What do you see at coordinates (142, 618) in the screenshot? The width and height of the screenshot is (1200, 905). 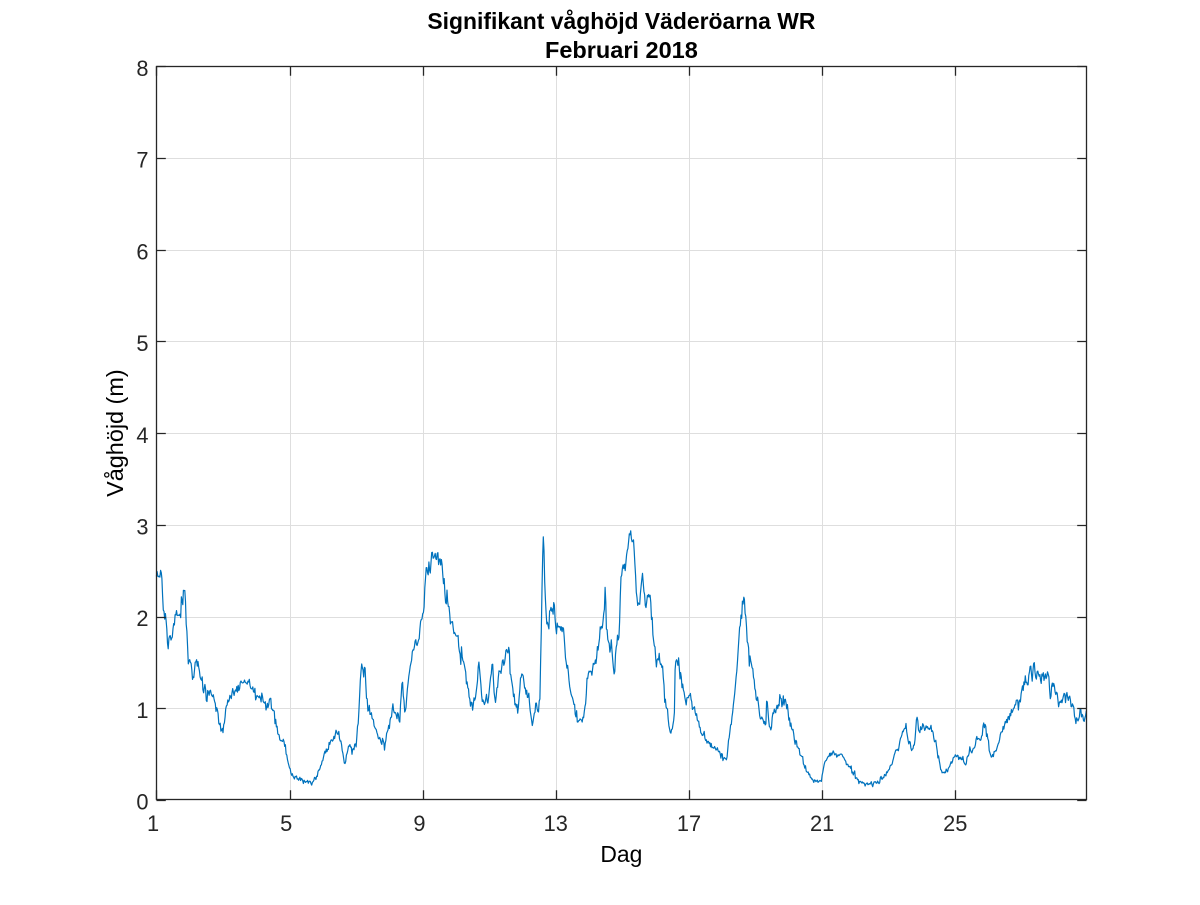 I see `svg-text: 2` at bounding box center [142, 618].